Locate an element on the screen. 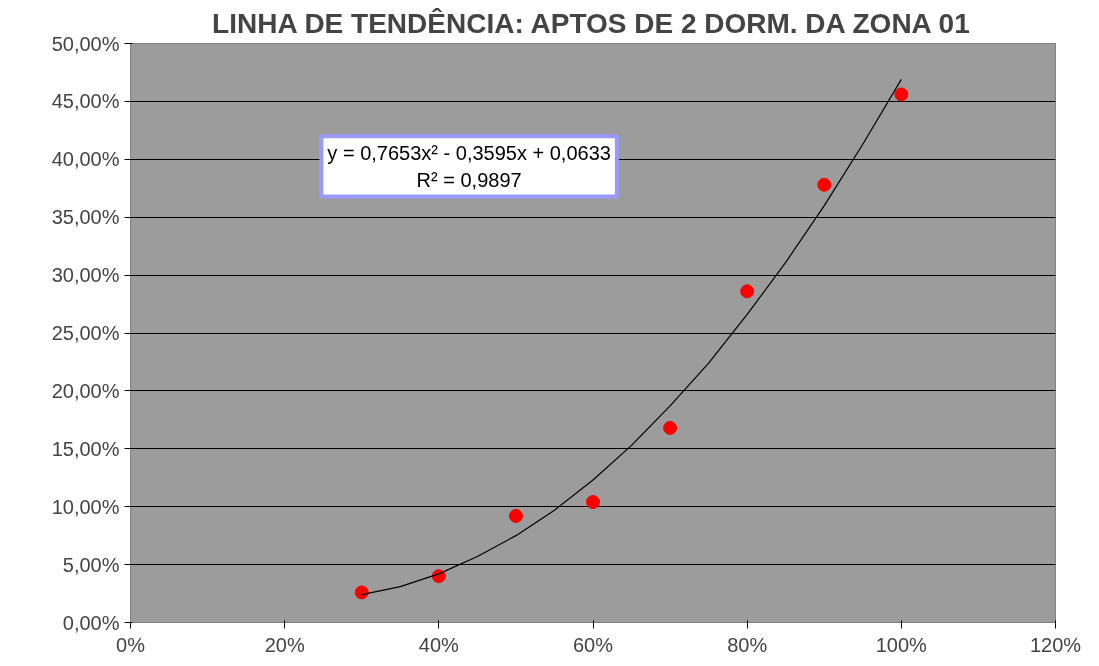 This screenshot has width=1099, height=666. x-tick-label: 60% is located at coordinates (593, 644).